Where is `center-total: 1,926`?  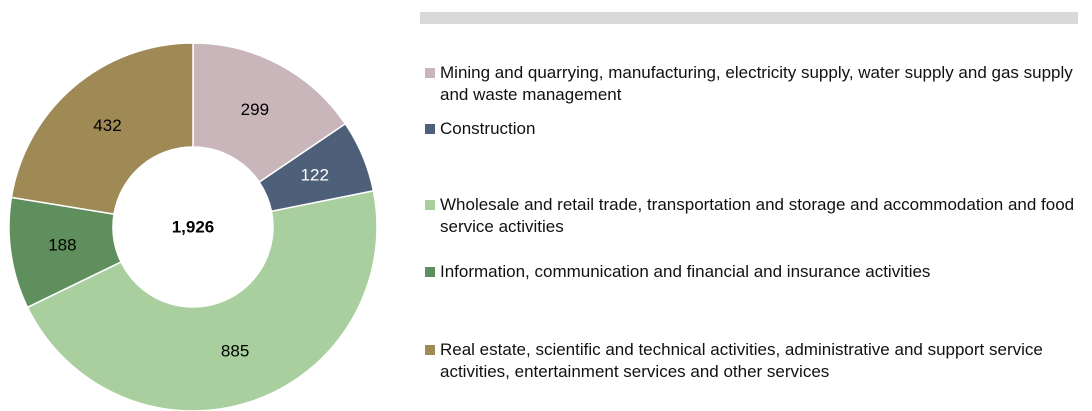
center-total: 1,926 is located at coordinates (193, 226).